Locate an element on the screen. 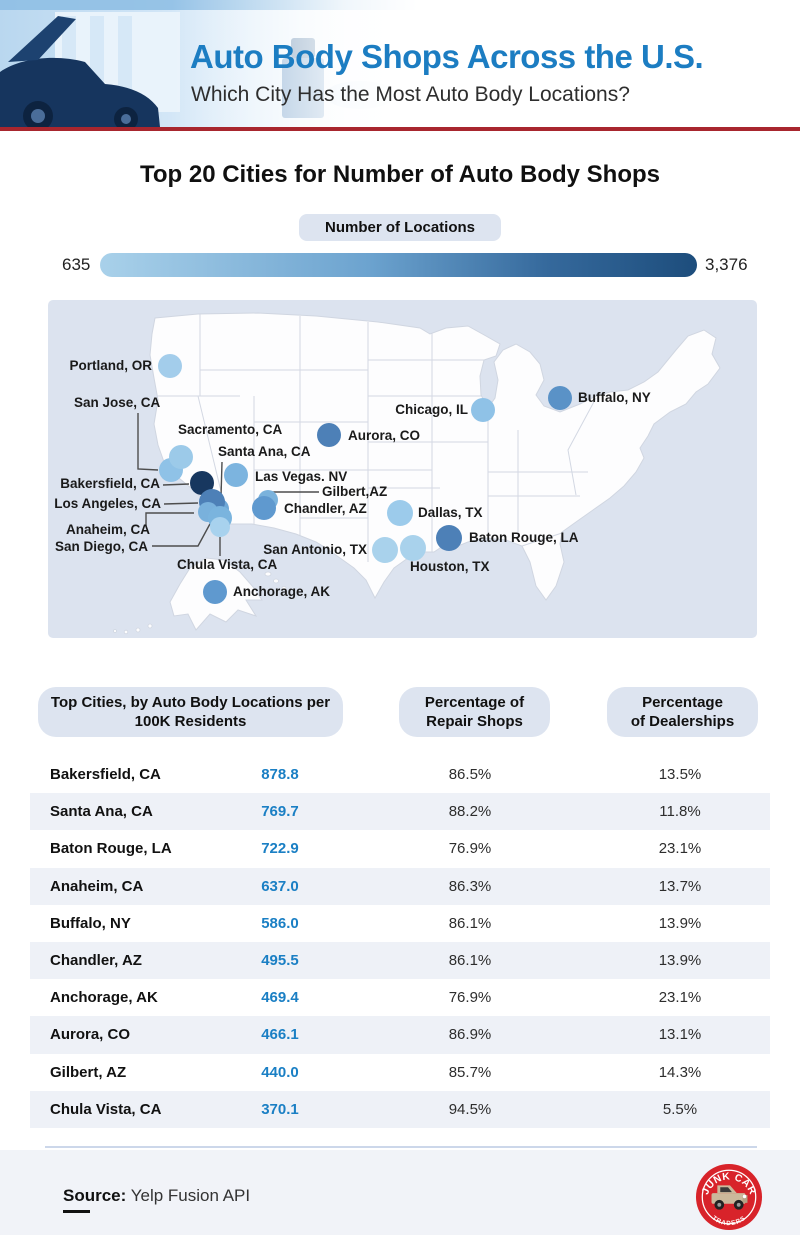 The width and height of the screenshot is (800, 1235). per-100k-value: 769.7 is located at coordinates (280, 812).